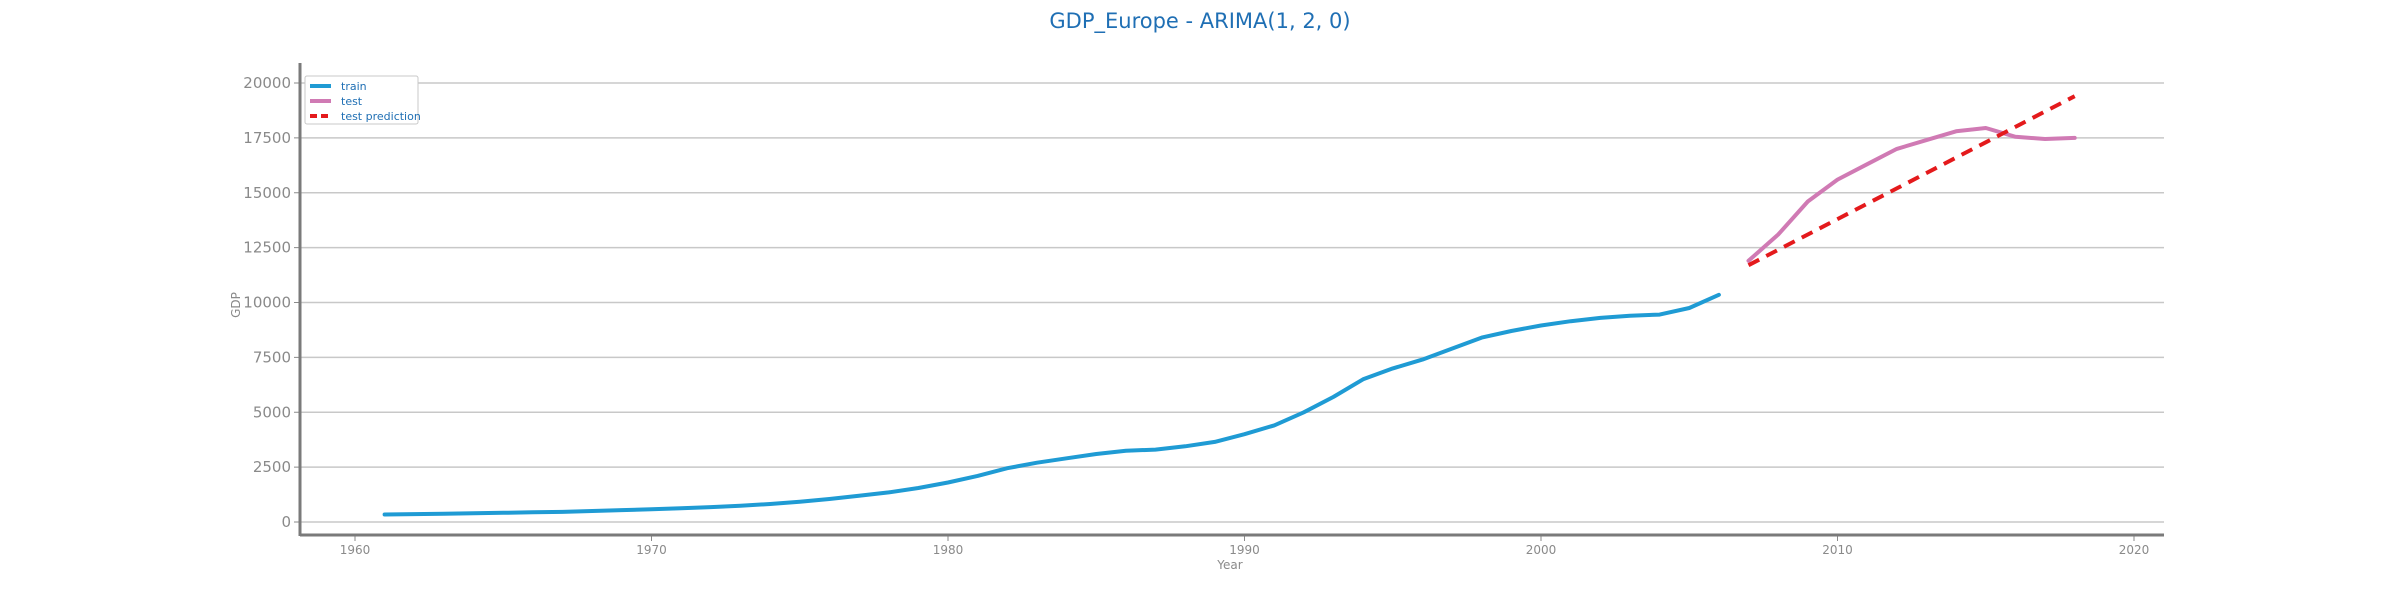 The width and height of the screenshot is (2400, 600). Describe the element at coordinates (1244, 550) in the screenshot. I see `x-tick-label-1990: 1990` at that location.